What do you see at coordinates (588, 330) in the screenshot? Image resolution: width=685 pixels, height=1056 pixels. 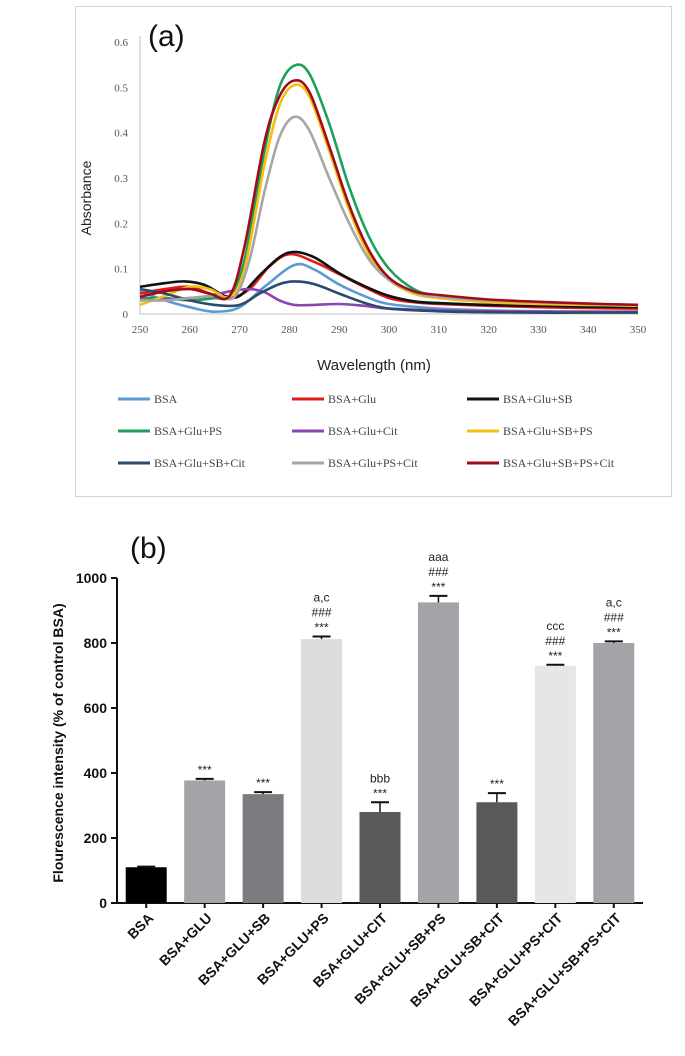 I see `x-tick-label-a: 340` at bounding box center [588, 330].